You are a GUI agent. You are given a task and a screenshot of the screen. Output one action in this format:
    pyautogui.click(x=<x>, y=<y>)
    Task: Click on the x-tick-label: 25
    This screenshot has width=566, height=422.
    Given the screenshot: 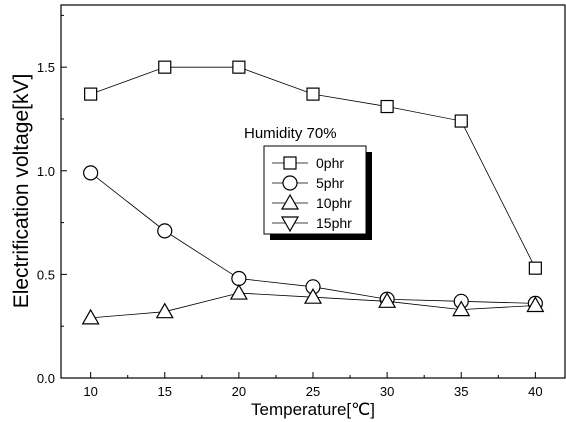 What is the action you would take?
    pyautogui.click(x=313, y=391)
    